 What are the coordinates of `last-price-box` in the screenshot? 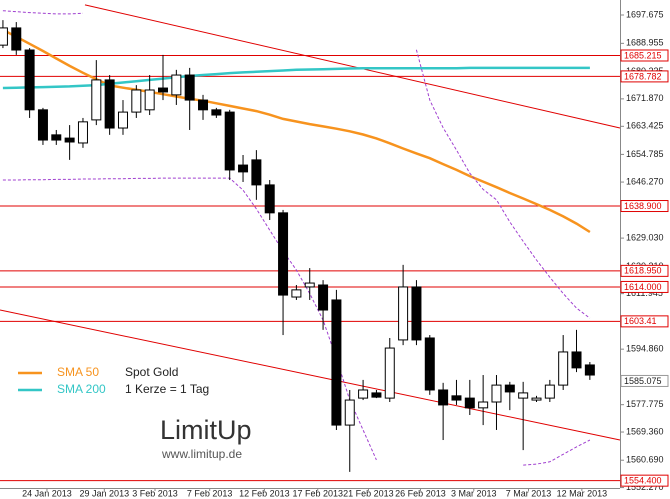 It's located at (644, 380).